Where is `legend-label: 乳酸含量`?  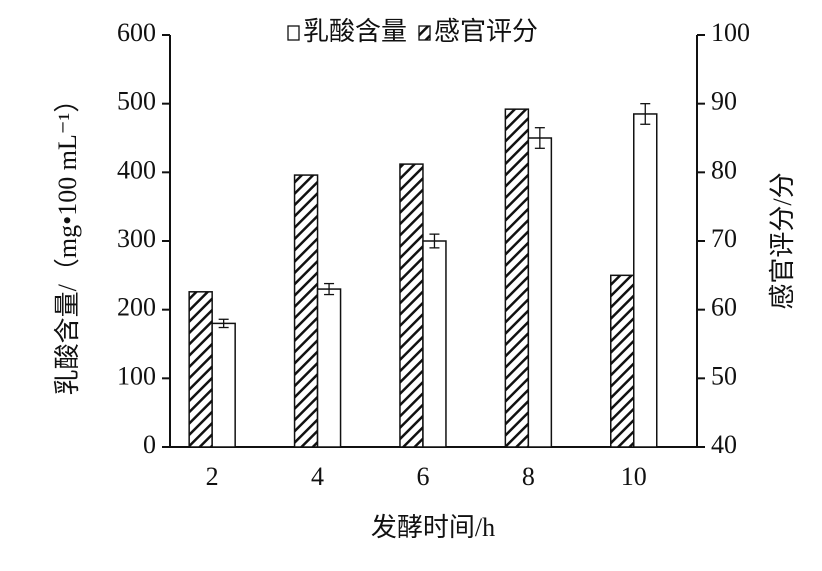 legend-label: 乳酸含量 is located at coordinates (355, 31).